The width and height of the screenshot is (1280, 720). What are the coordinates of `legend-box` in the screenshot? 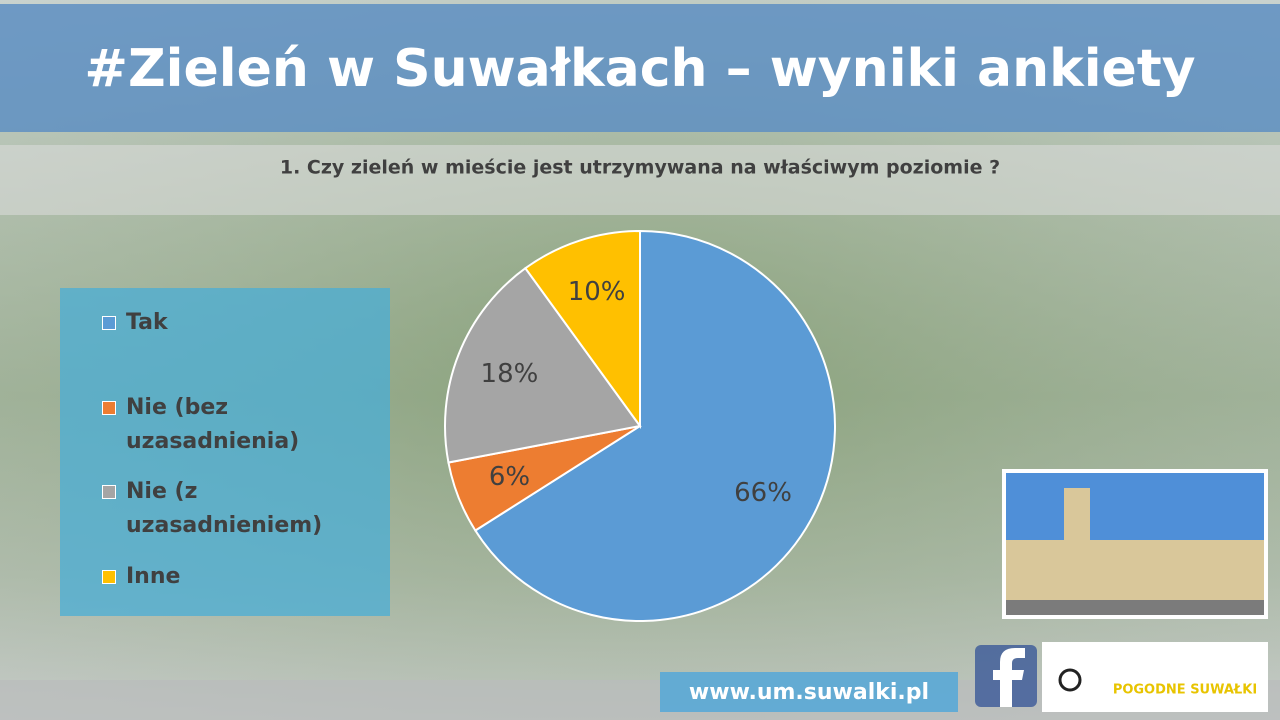 It's located at (225, 452).